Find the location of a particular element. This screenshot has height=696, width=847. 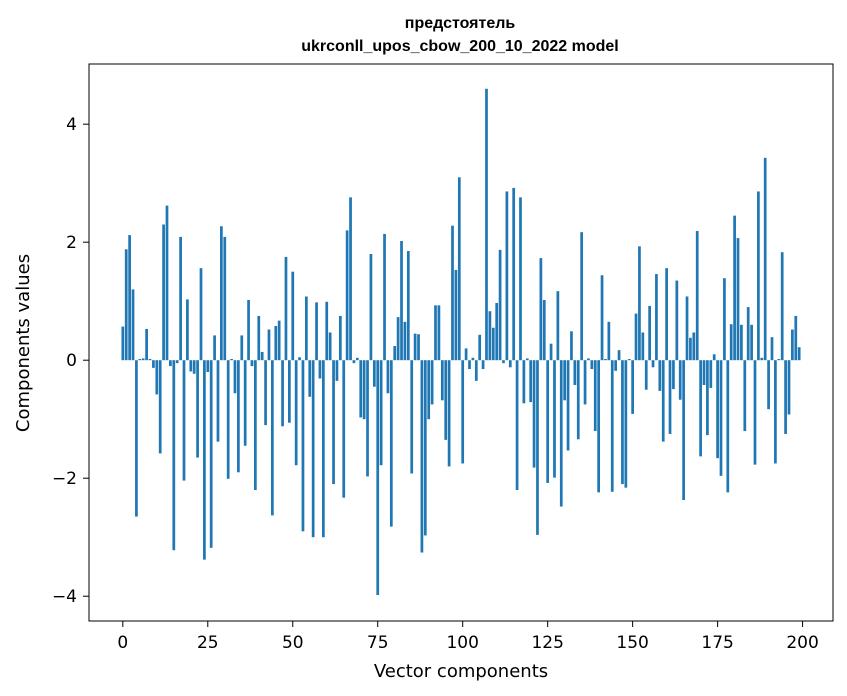

x-tick-label-25: 25 is located at coordinates (208, 643).